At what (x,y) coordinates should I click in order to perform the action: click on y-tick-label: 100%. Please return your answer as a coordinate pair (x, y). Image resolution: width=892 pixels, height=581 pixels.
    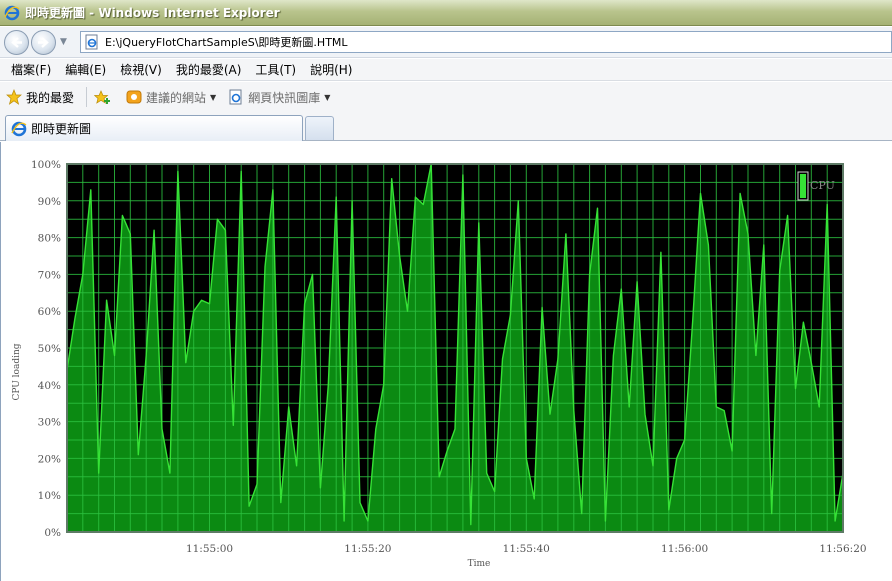
    Looking at the image, I should click on (46, 165).